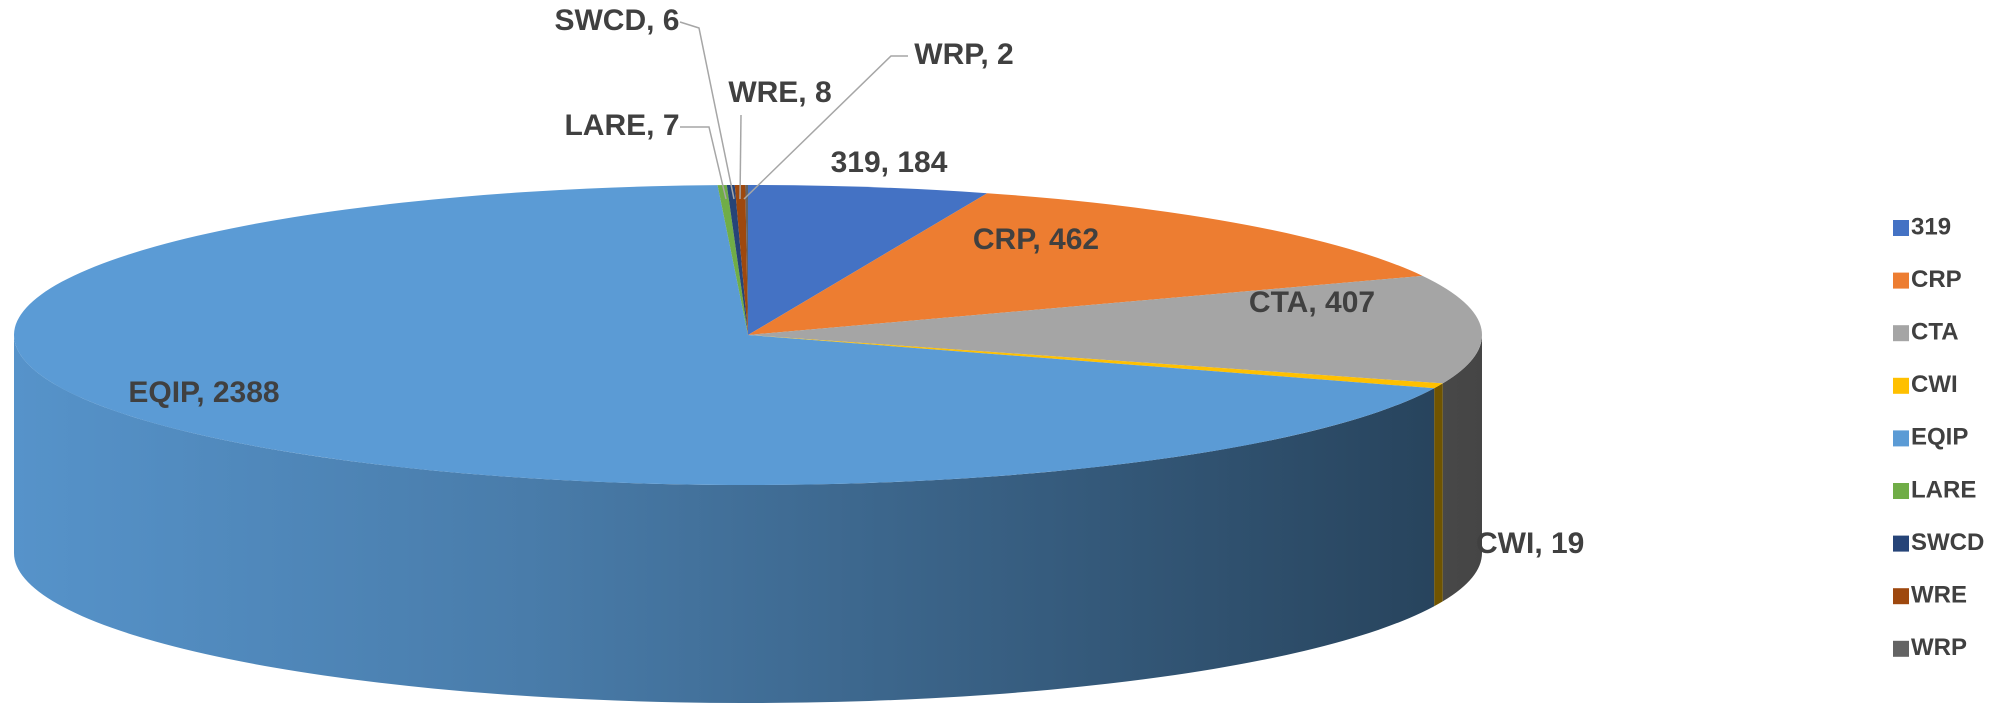 Image resolution: width=2011 pixels, height=715 pixels. Describe the element at coordinates (1939, 595) in the screenshot. I see `legend-label: WRE` at that location.